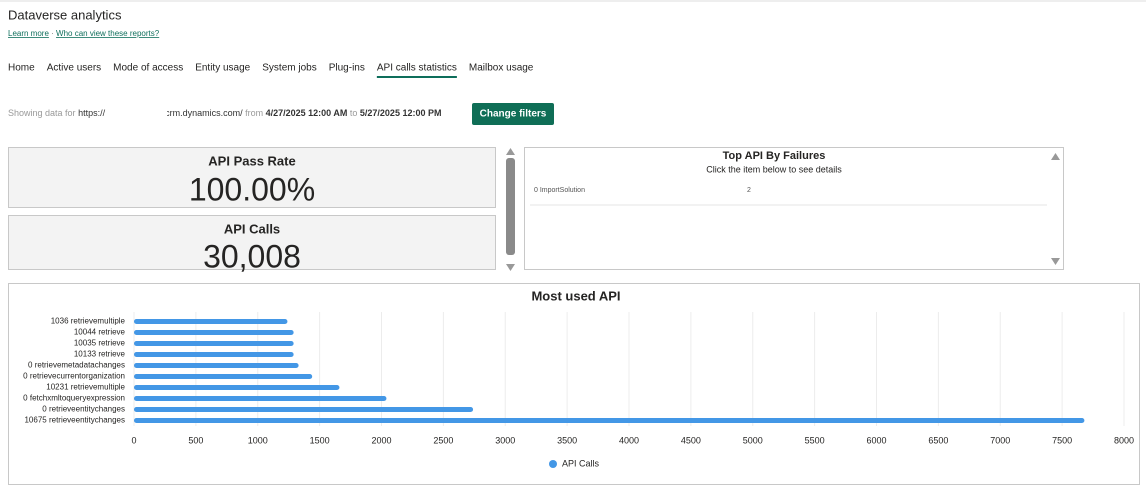 This screenshot has width=1146, height=490. Describe the element at coordinates (100, 343) in the screenshot. I see `y-tick-label: 10035 retrieve` at that location.